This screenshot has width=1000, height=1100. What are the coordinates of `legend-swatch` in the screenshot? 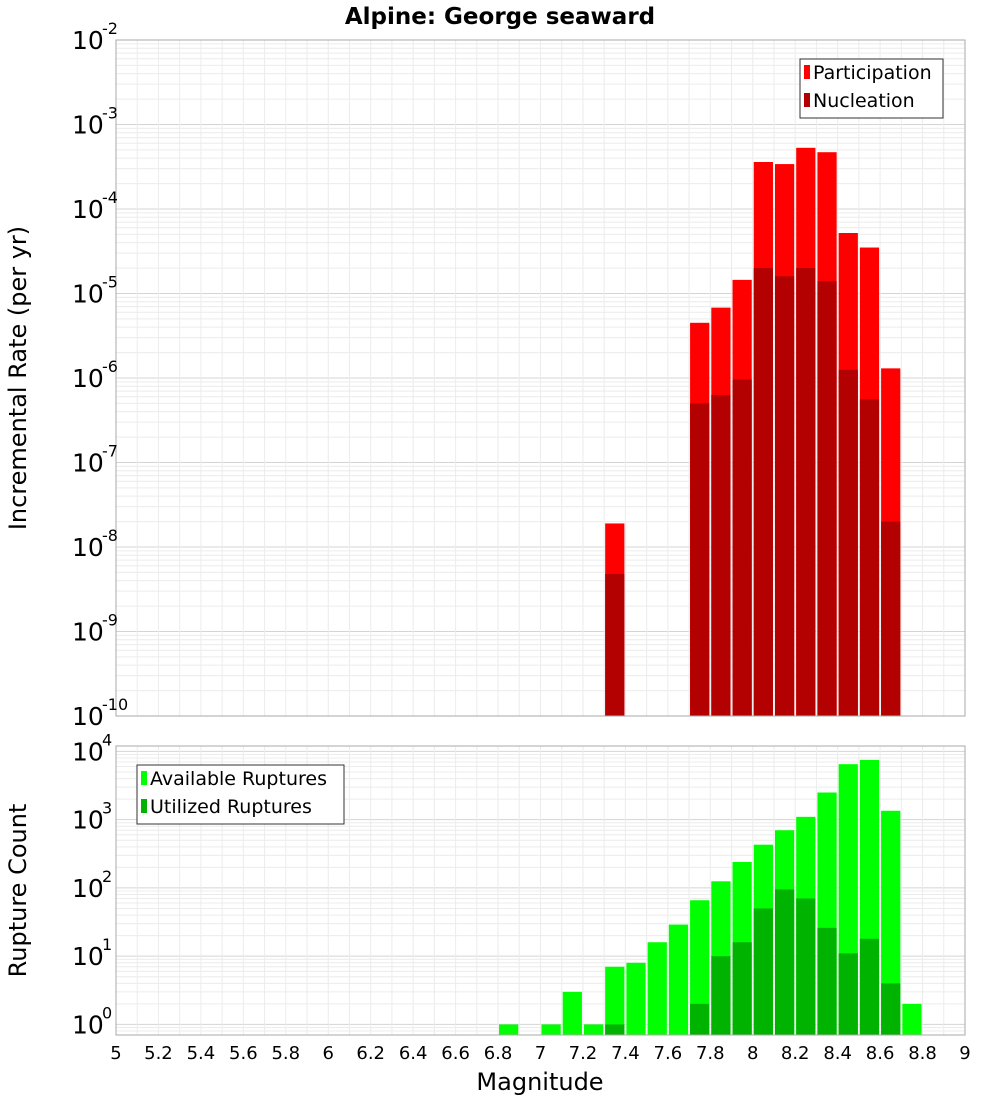 It's located at (807, 100).